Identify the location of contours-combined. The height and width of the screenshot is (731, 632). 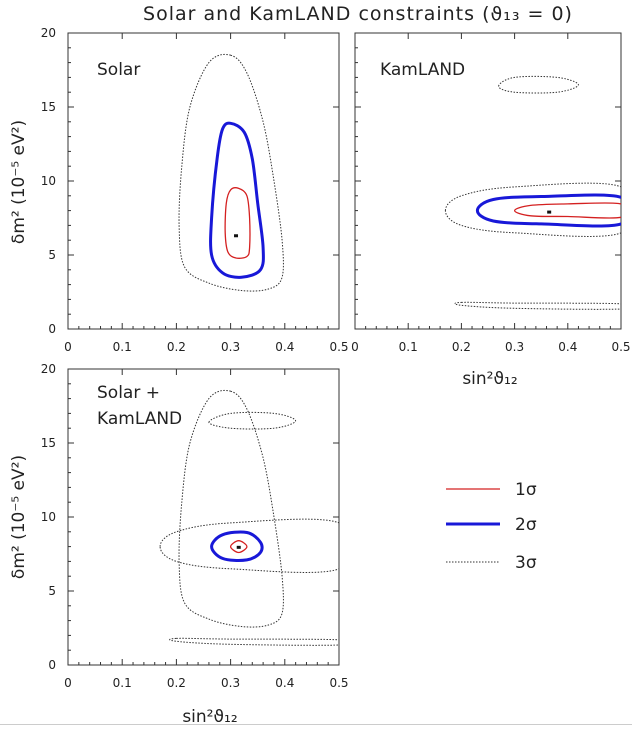
(249, 517).